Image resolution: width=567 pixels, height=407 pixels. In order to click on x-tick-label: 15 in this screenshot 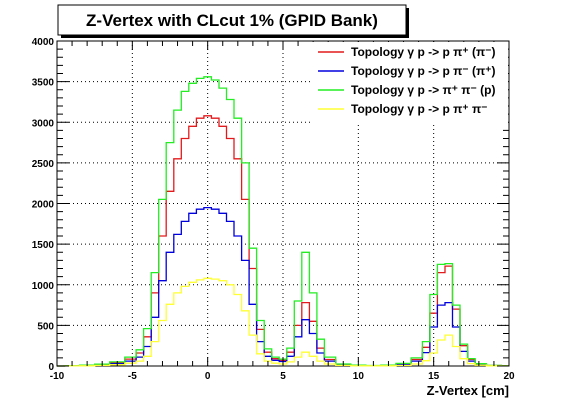, I will do `click(434, 376)`.